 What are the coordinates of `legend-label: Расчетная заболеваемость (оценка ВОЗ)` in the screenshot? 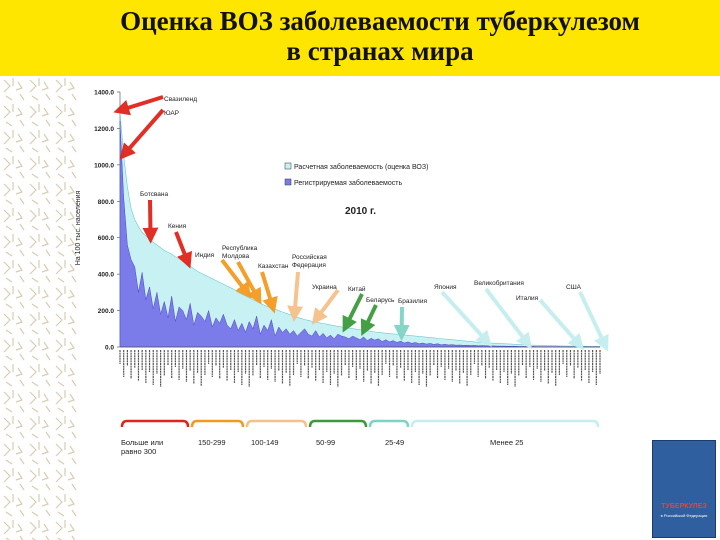 It's located at (361, 167).